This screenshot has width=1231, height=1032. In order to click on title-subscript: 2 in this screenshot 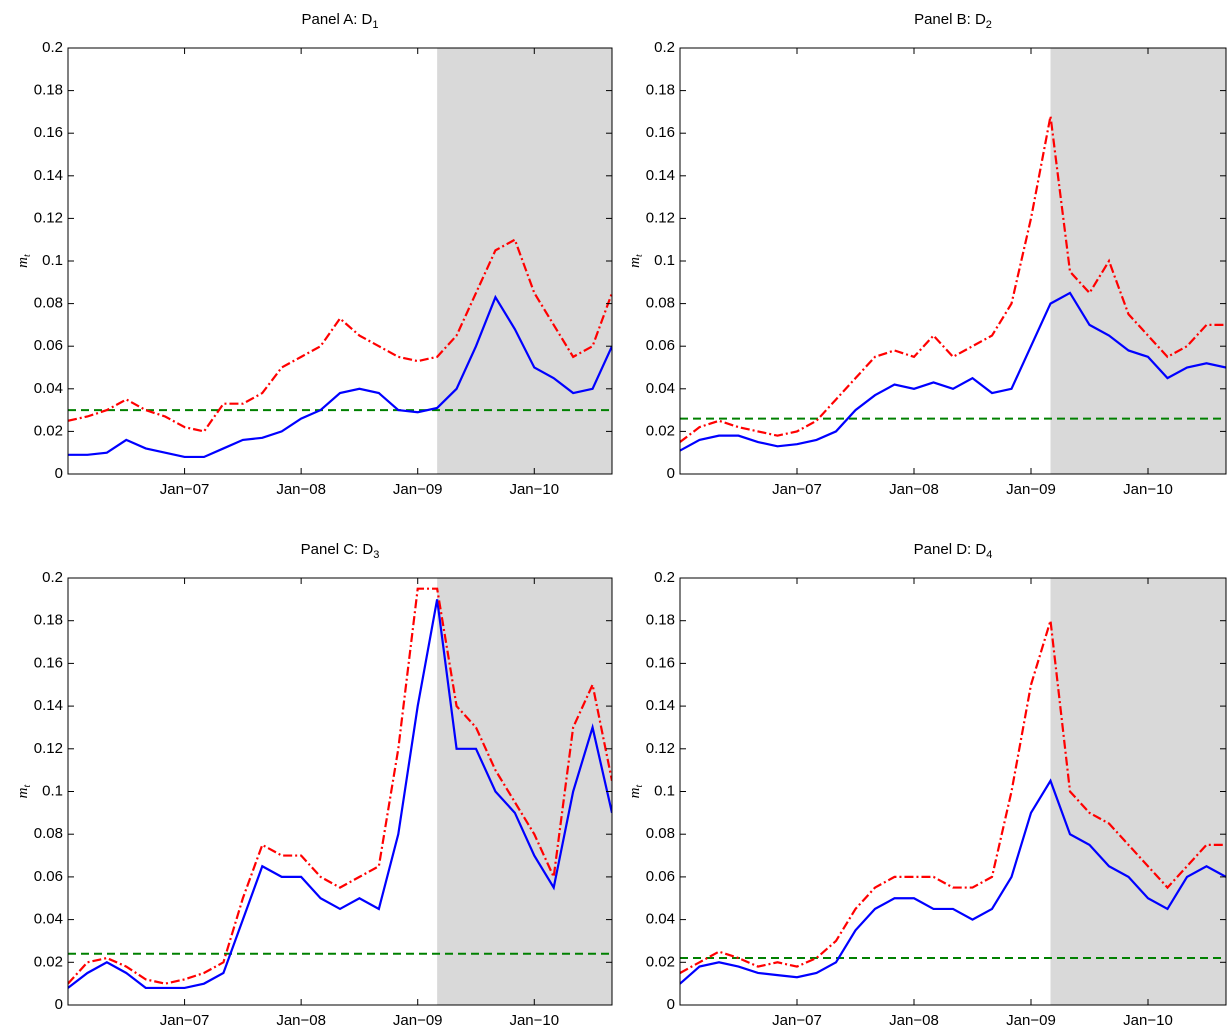, I will do `click(989, 25)`.